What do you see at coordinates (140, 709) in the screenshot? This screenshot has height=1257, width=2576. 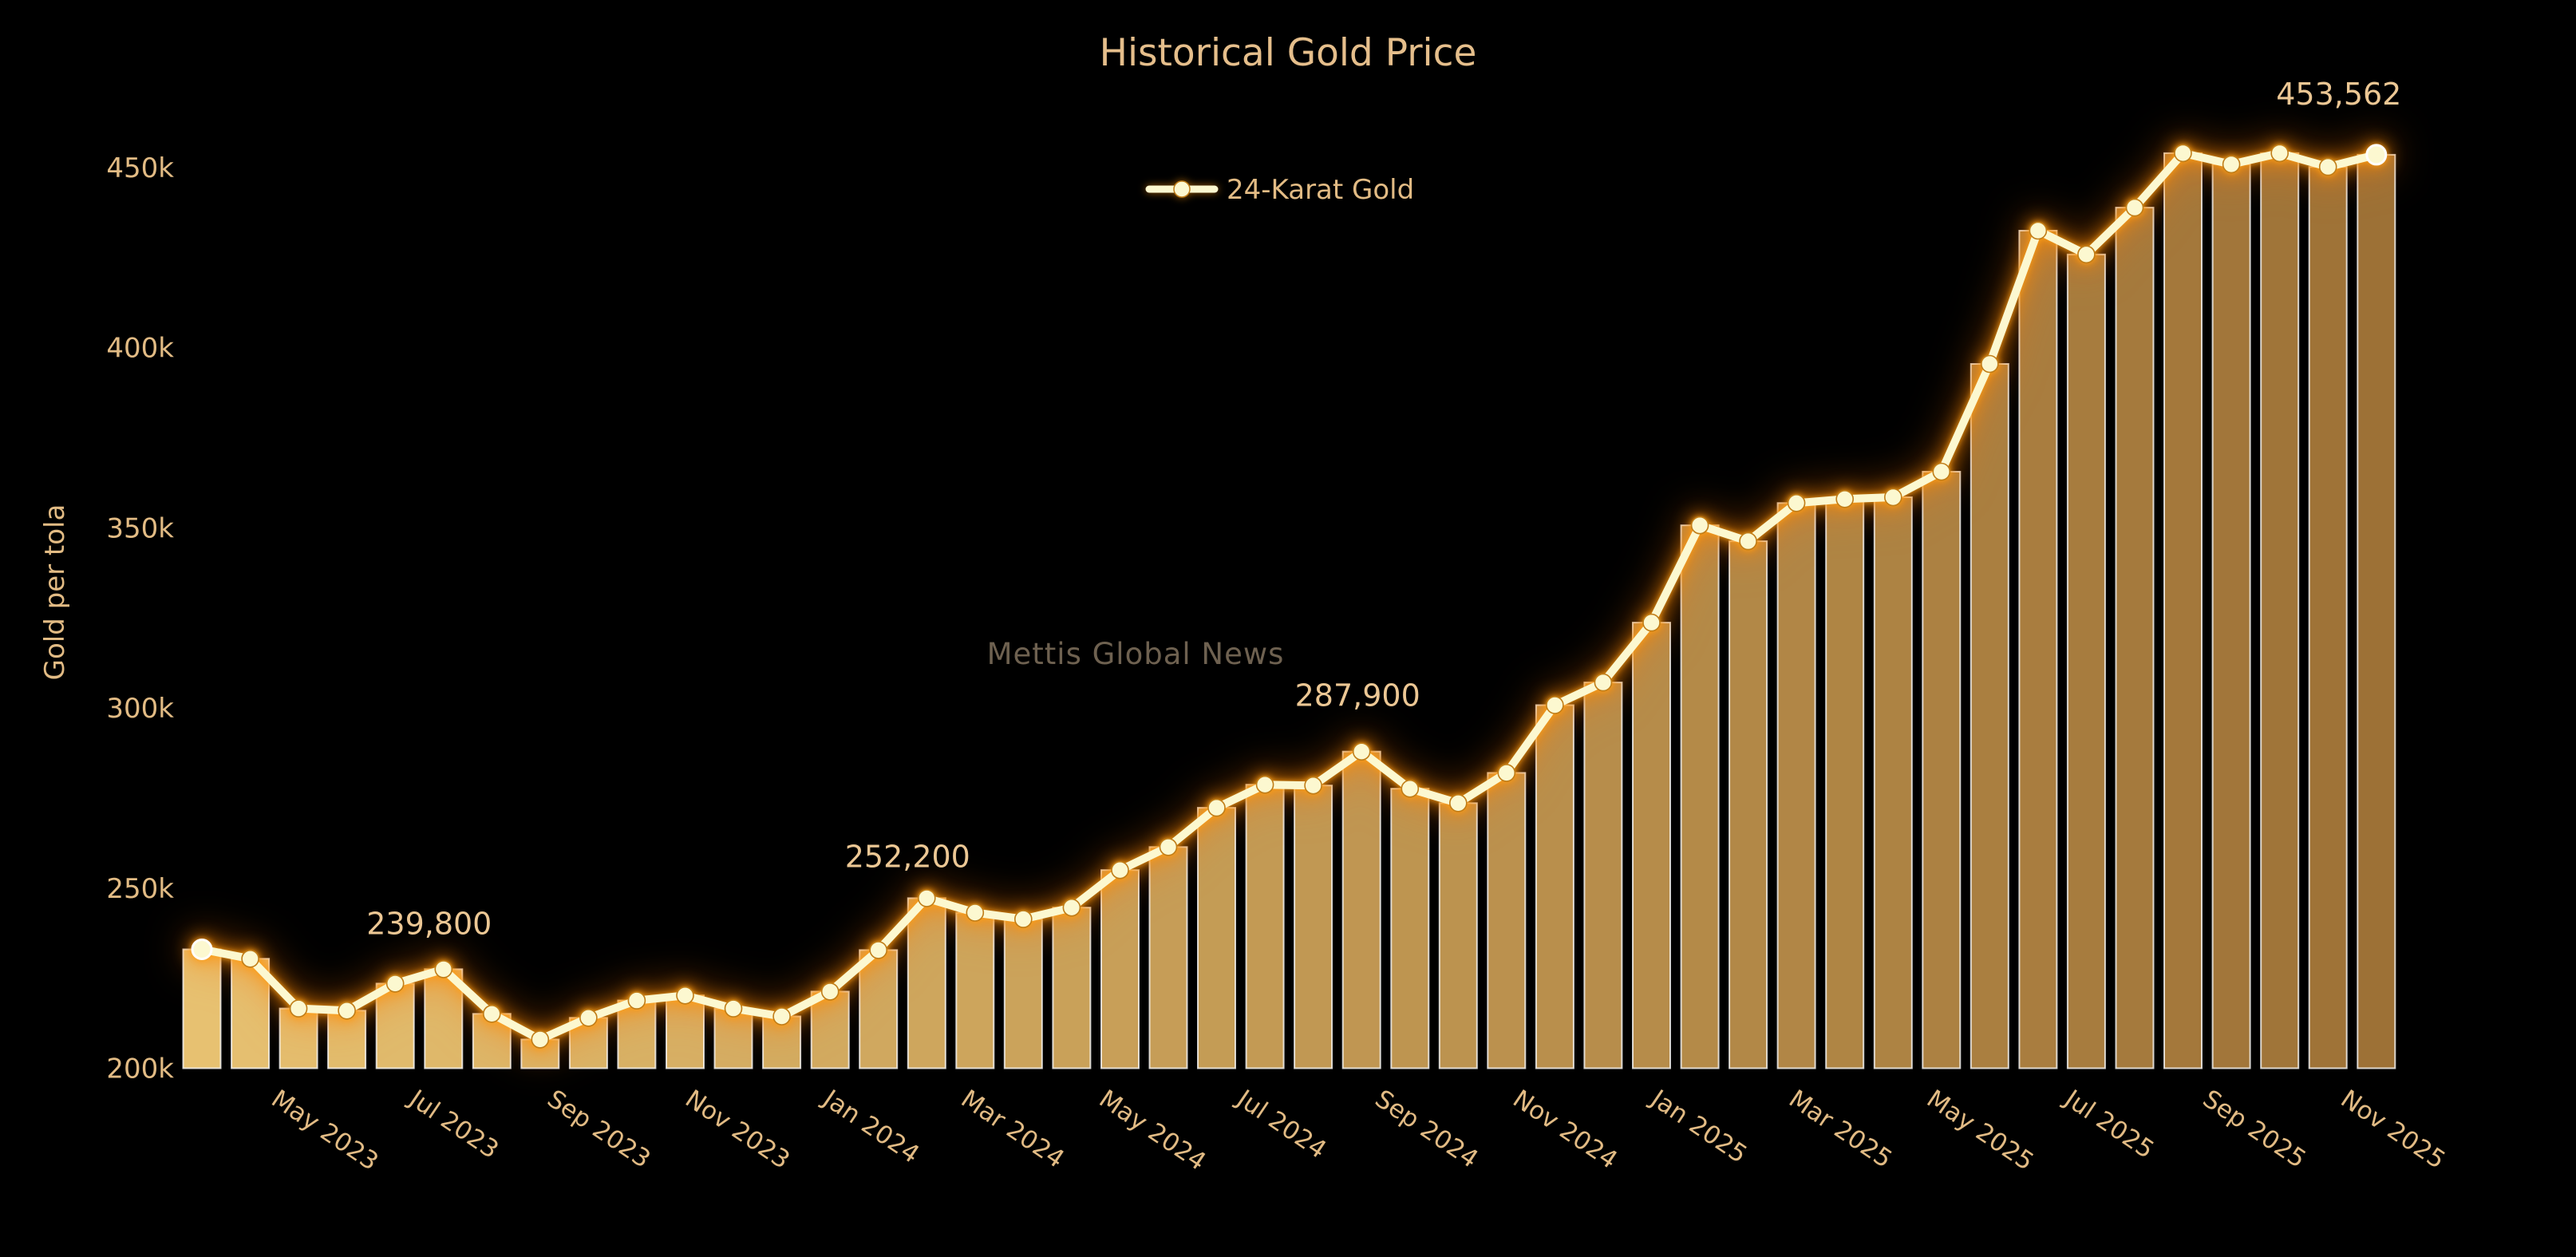 I see `y-tick-label: 300k` at bounding box center [140, 709].